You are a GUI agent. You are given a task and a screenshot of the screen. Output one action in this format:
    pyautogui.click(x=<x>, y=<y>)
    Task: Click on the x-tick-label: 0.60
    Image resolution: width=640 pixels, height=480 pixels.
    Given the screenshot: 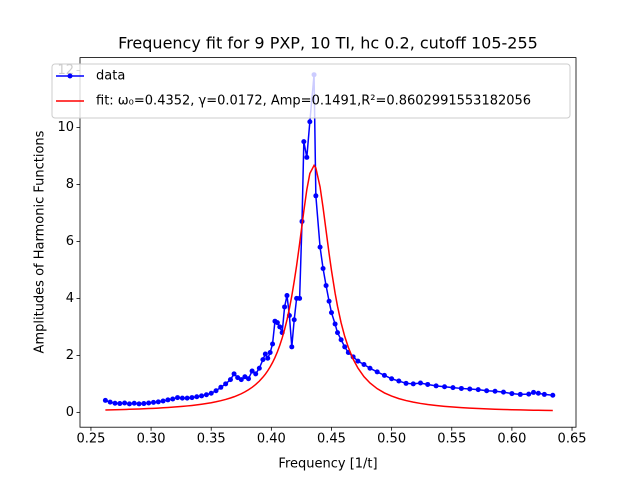 What is the action you would take?
    pyautogui.click(x=511, y=439)
    